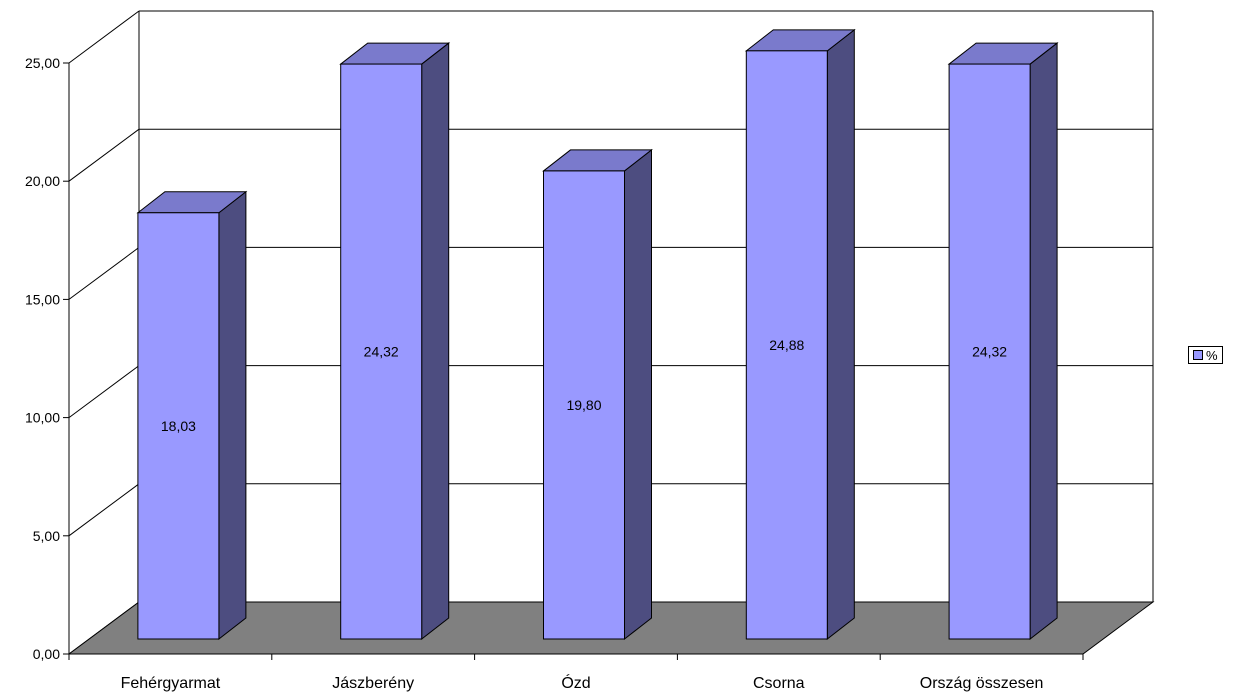 This screenshot has width=1238, height=700. I want to click on y-tick-label: 5,00, so click(46, 536).